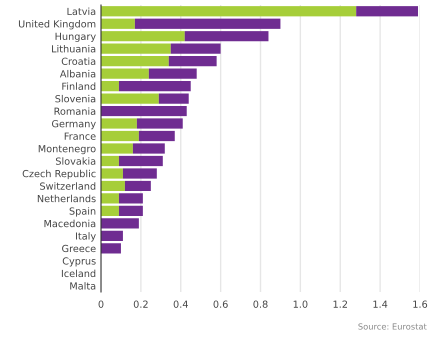 The height and width of the screenshot is (338, 440). What do you see at coordinates (79, 248) in the screenshot?
I see `y-tick-label: Greece` at bounding box center [79, 248].